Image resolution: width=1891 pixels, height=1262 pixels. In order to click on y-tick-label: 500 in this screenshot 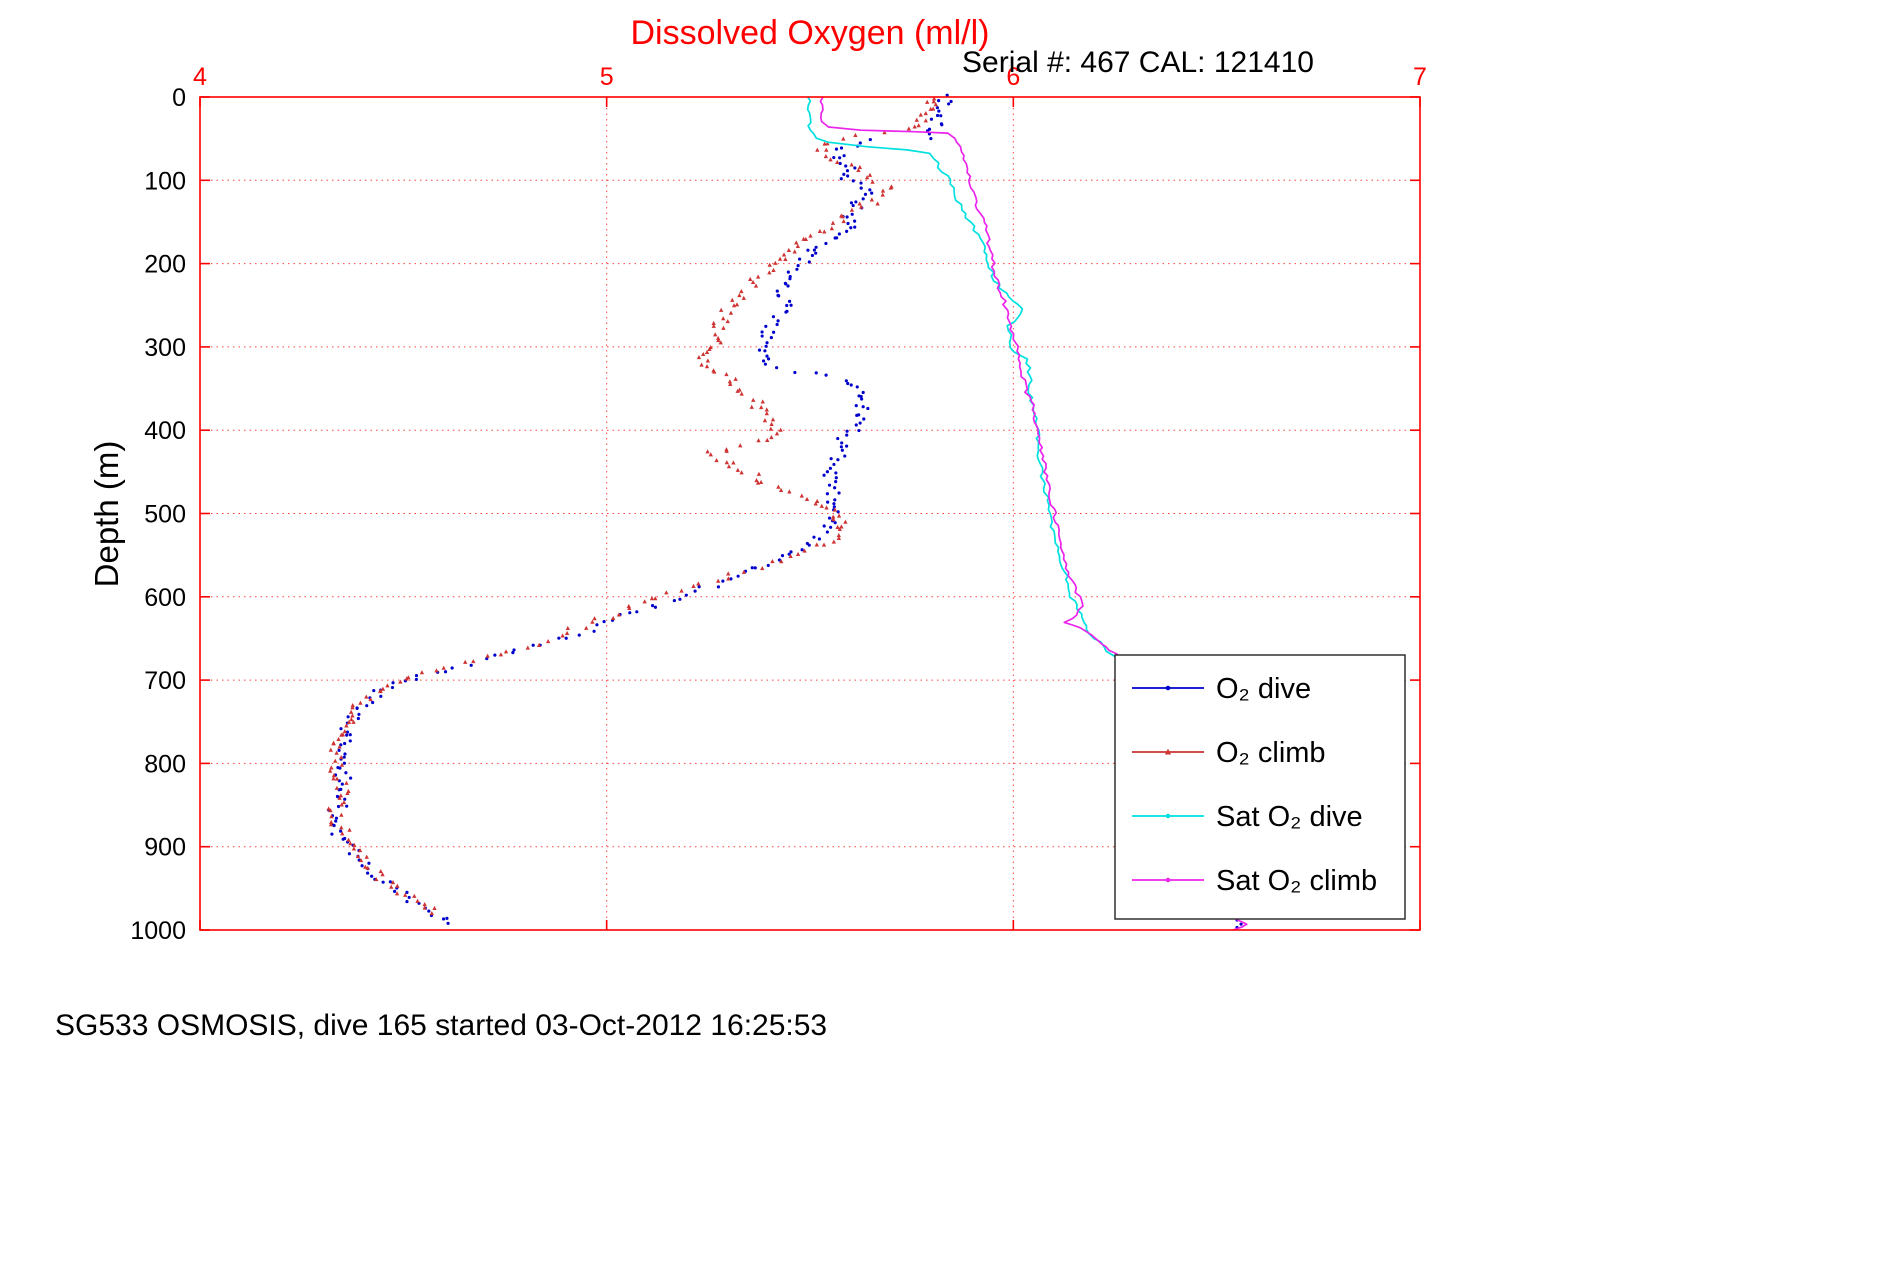, I will do `click(165, 515)`.